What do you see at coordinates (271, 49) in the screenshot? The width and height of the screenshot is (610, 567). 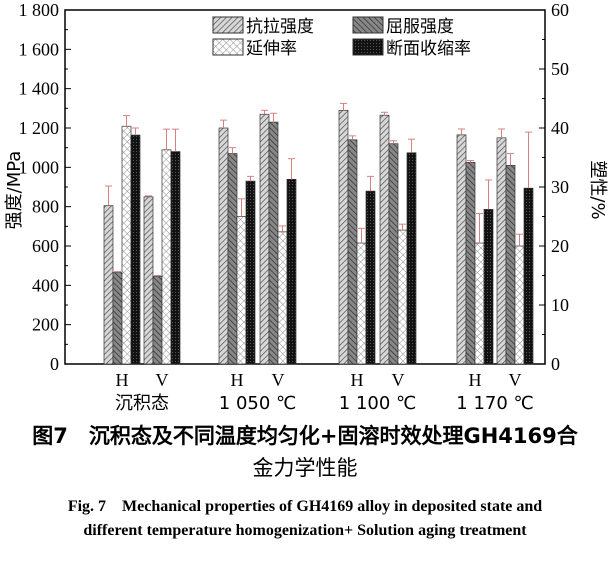 I see `legend-label: 延伸率` at bounding box center [271, 49].